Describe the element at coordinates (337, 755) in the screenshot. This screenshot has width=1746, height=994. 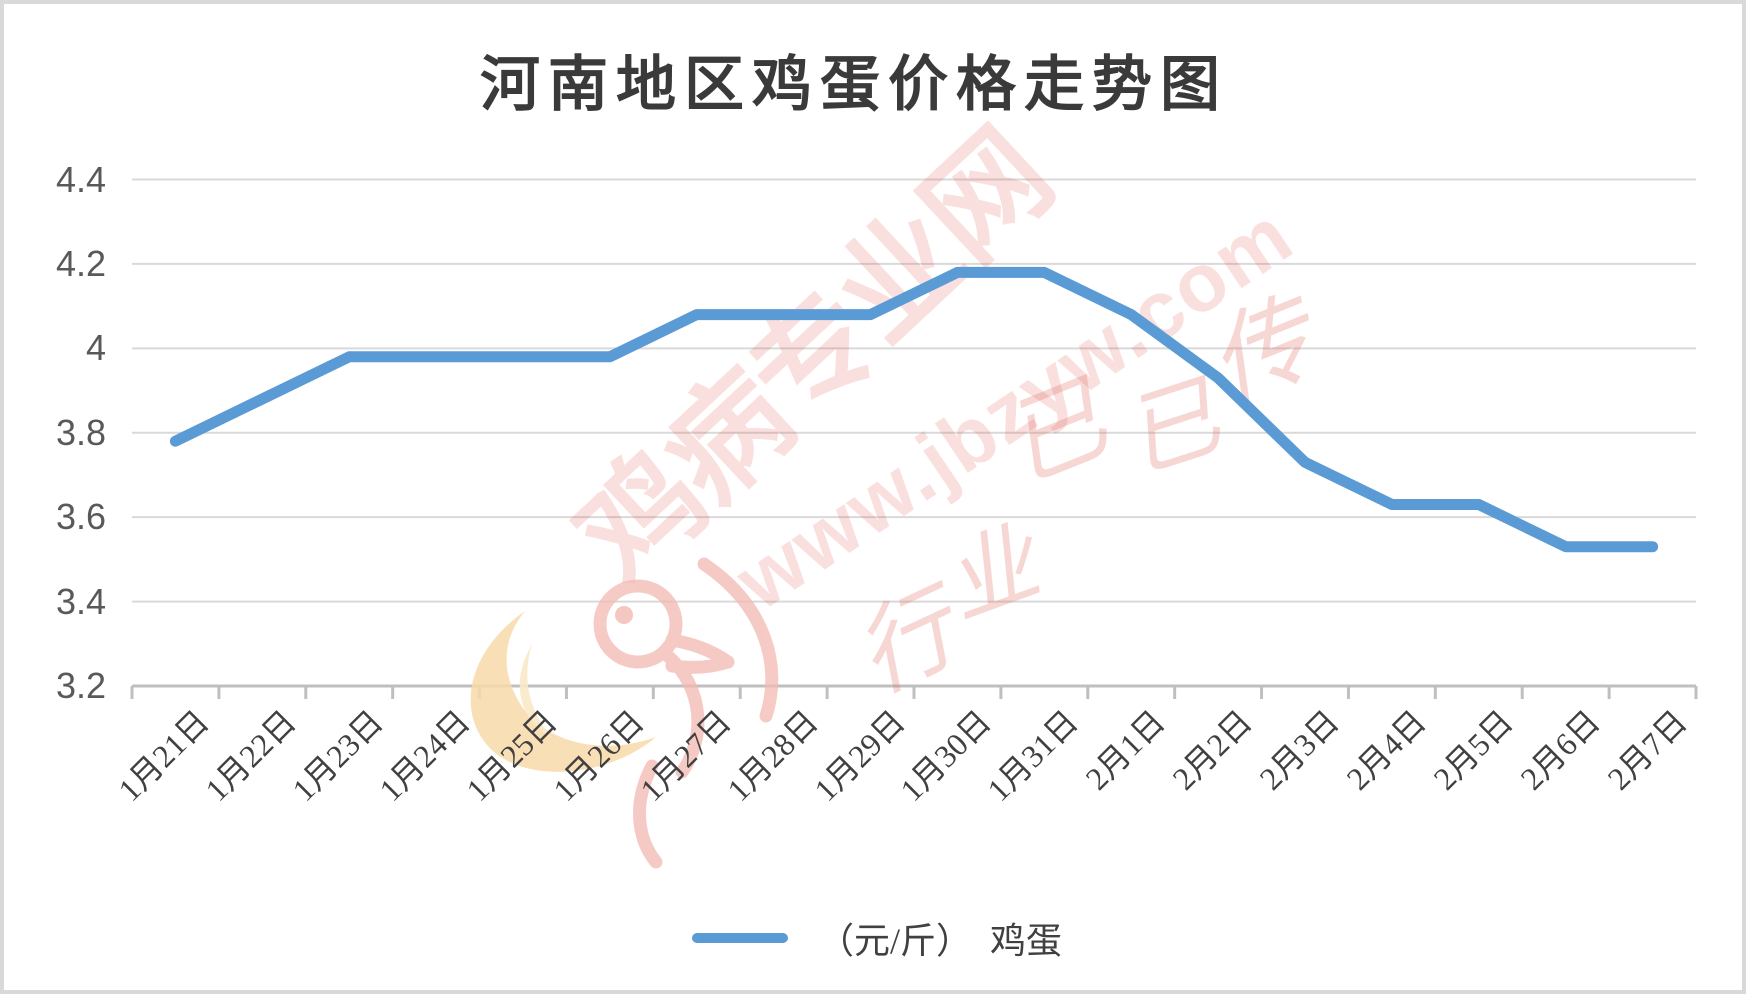
I see `x-axis-label: 1月23日` at that location.